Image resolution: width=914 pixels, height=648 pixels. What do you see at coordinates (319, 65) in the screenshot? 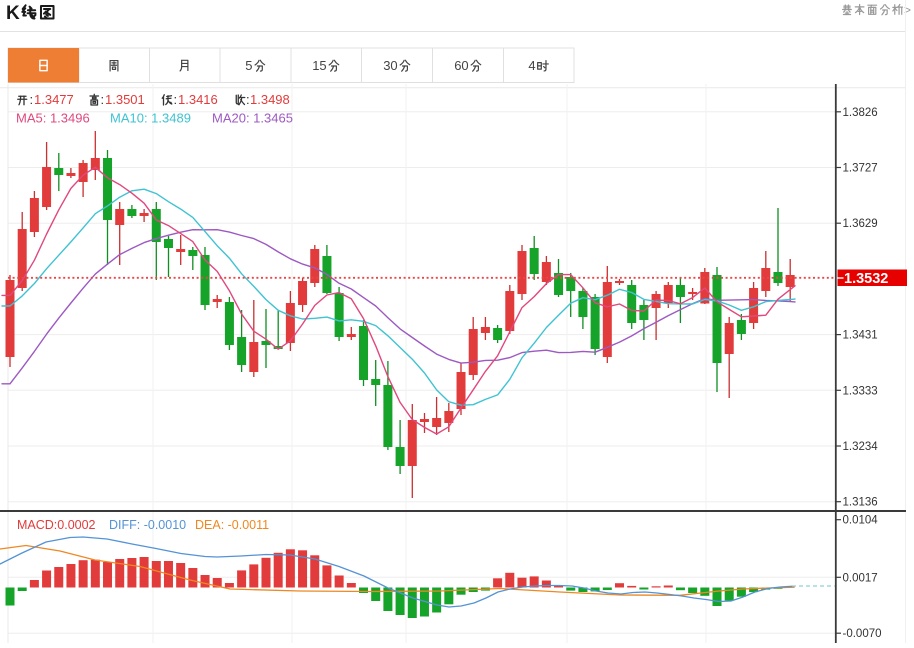
I see `svg-text: 15` at bounding box center [319, 65].